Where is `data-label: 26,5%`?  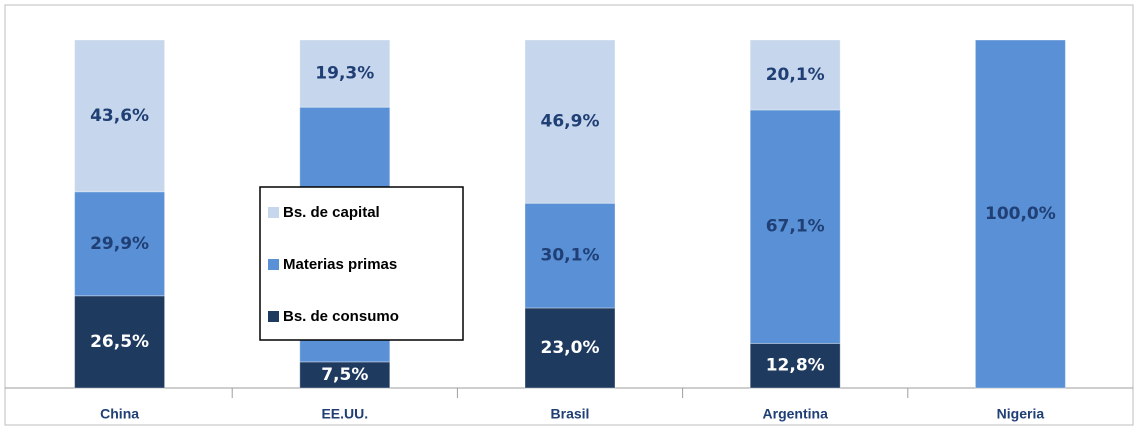
data-label: 26,5% is located at coordinates (119, 342).